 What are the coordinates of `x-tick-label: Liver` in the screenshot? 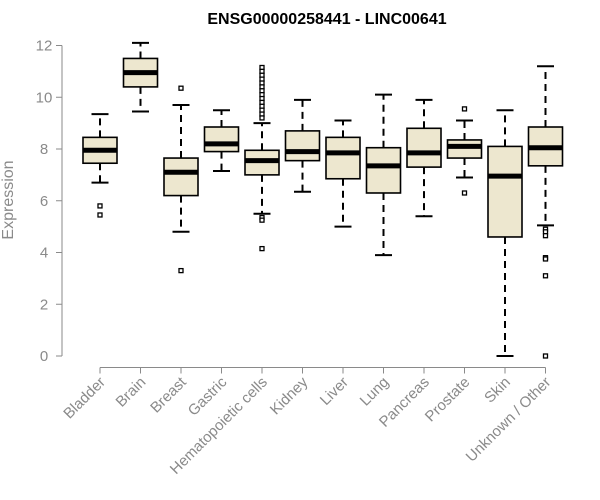 It's located at (334, 391).